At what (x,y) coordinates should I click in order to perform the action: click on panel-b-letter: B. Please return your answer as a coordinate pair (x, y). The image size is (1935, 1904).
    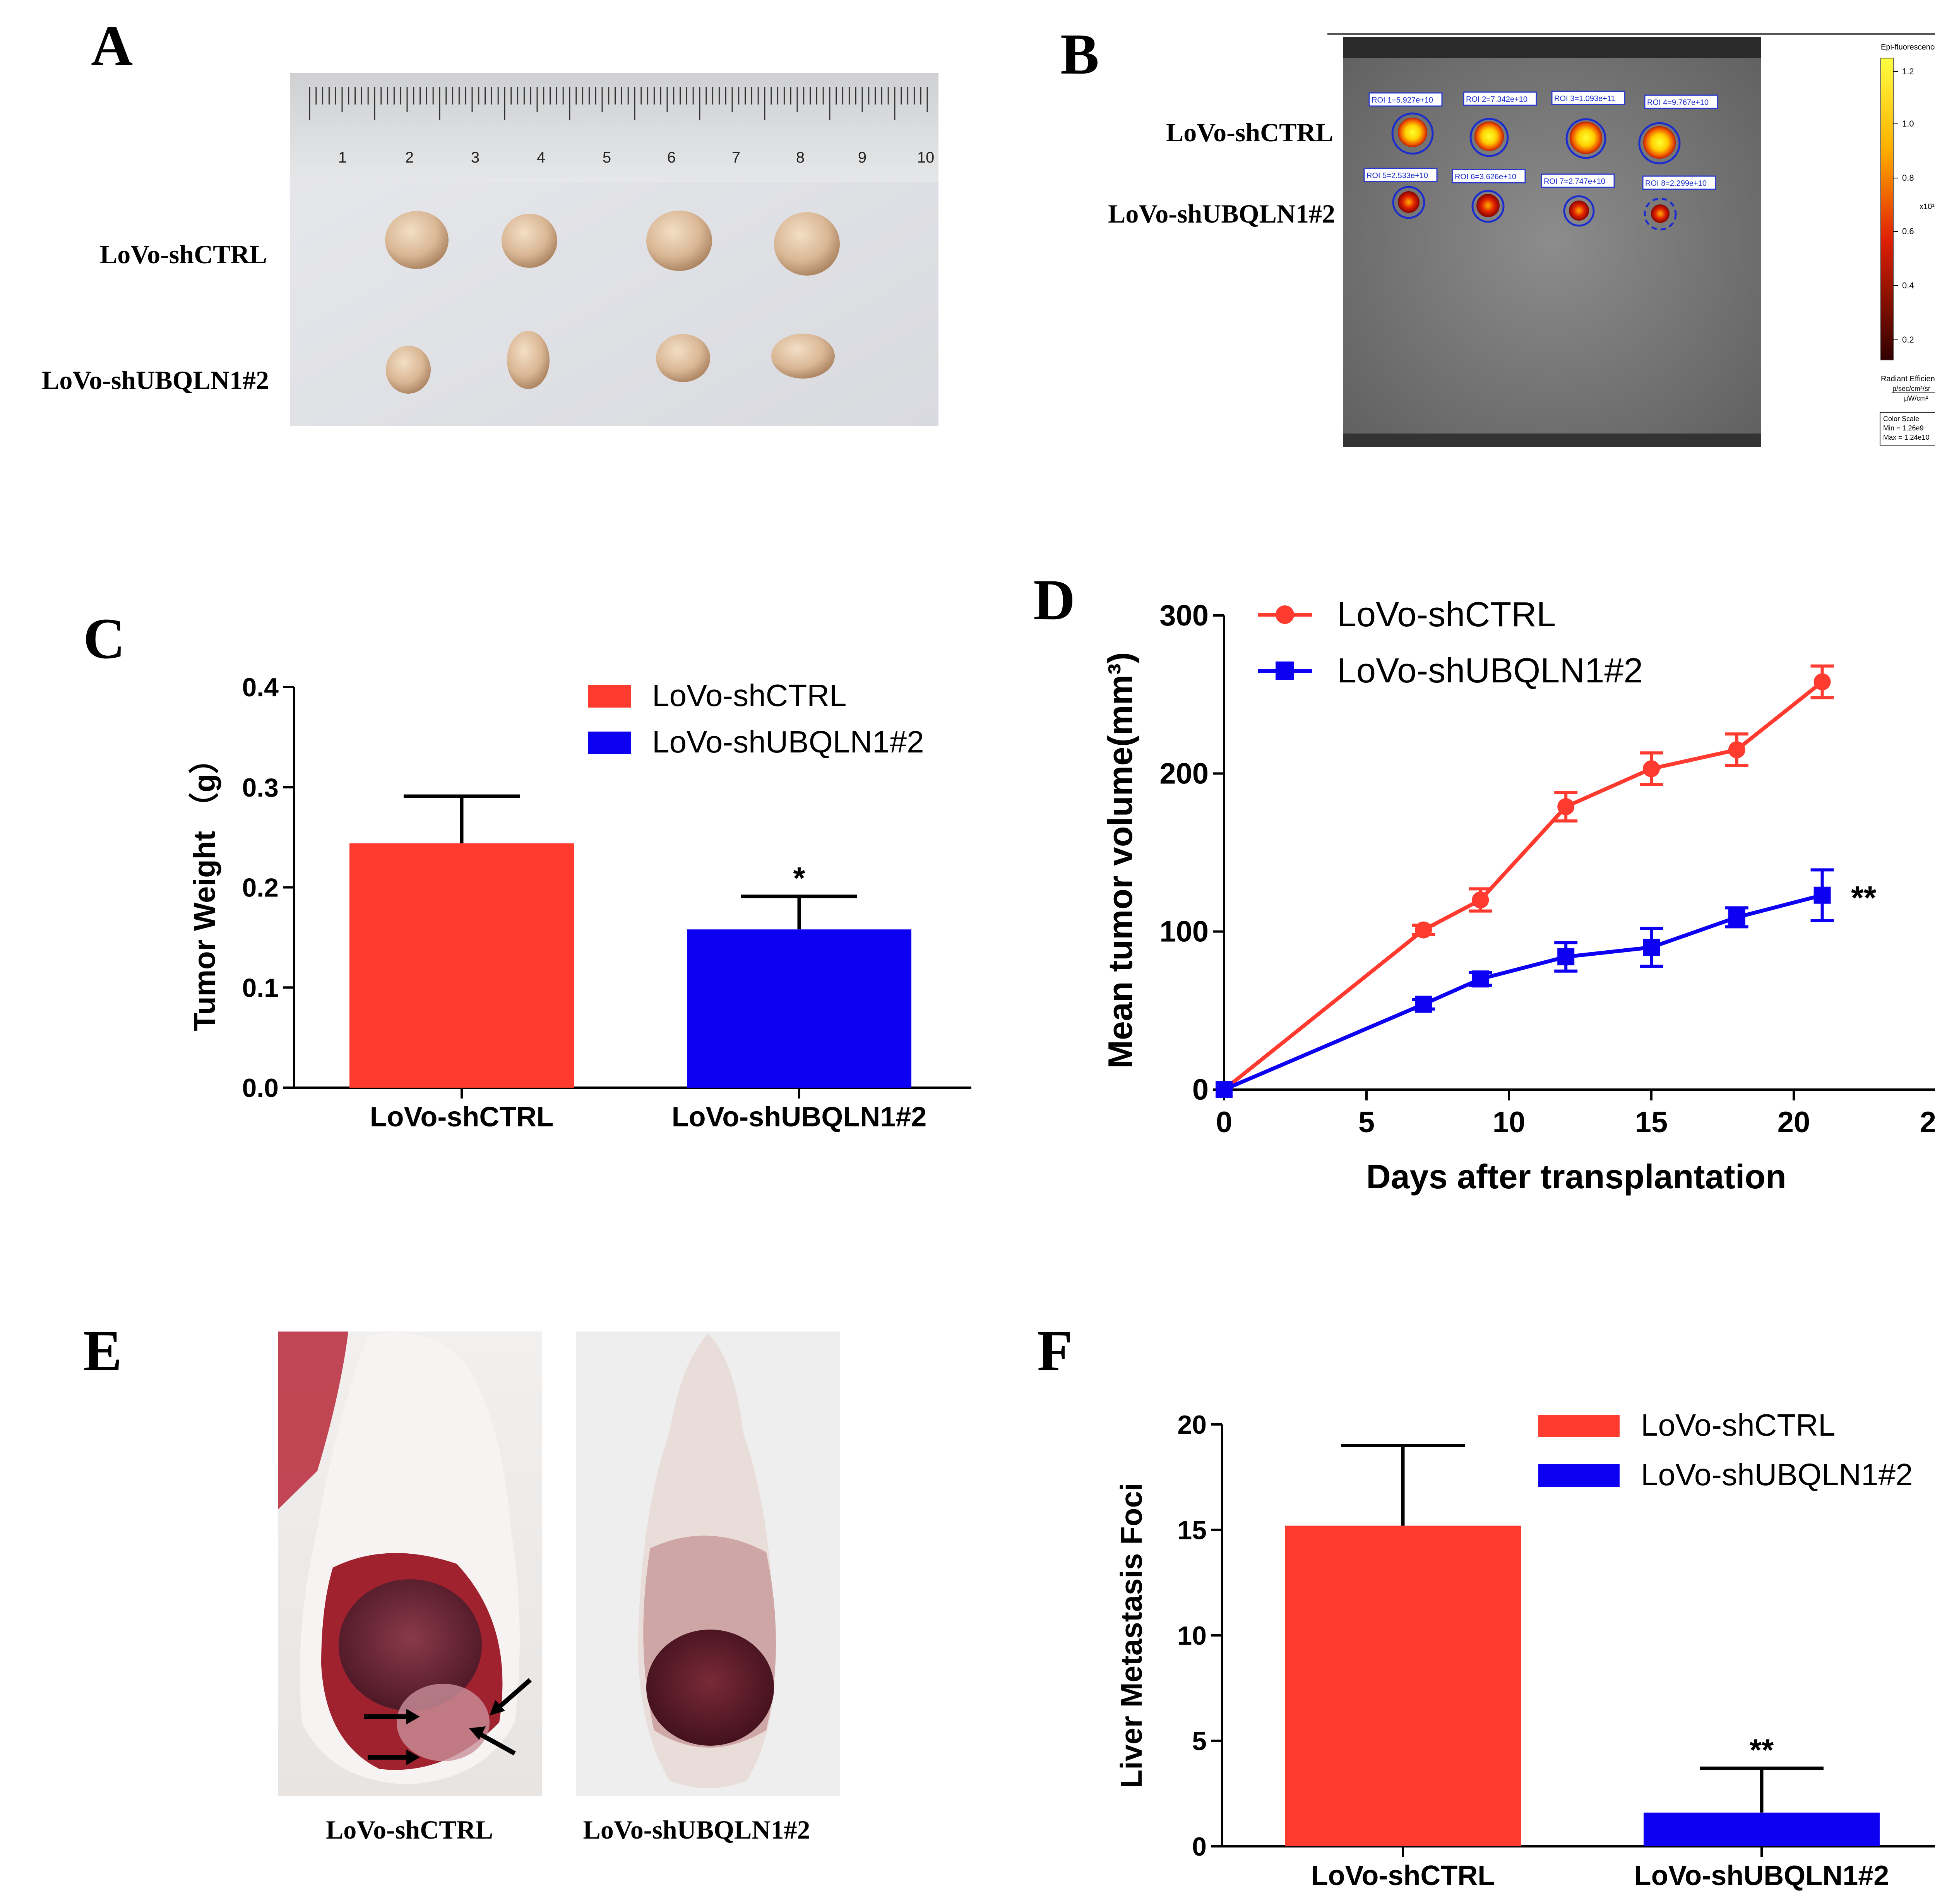
    Looking at the image, I should click on (1079, 54).